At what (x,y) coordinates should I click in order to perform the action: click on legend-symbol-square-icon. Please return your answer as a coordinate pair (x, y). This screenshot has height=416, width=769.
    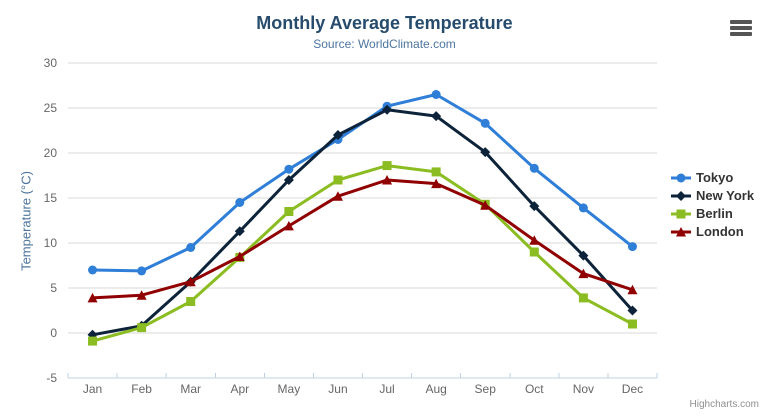
    Looking at the image, I should click on (681, 213).